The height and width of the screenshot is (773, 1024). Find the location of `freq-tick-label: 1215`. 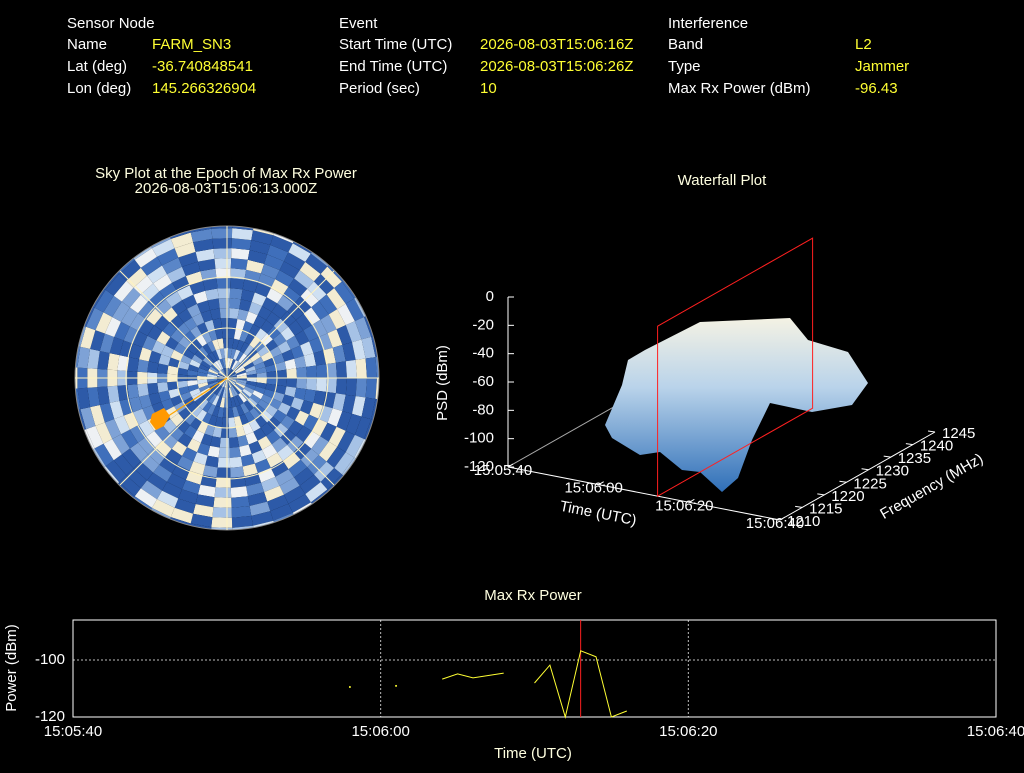

freq-tick-label: 1215 is located at coordinates (825, 508).